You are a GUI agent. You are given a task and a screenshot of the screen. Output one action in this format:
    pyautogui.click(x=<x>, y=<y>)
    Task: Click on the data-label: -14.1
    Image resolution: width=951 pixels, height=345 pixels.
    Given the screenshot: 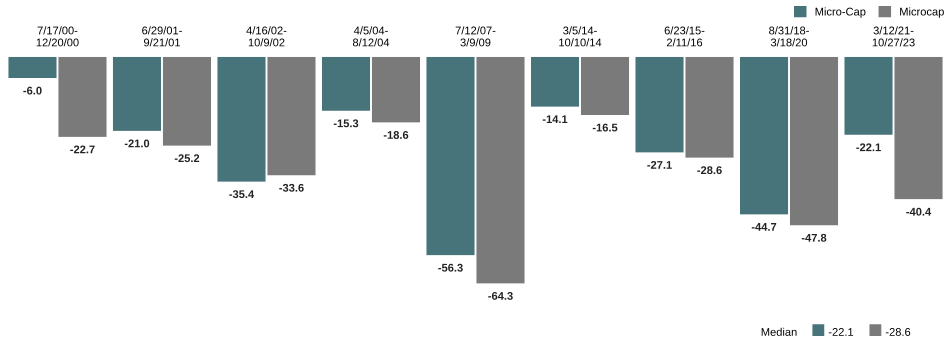 What is the action you would take?
    pyautogui.click(x=555, y=119)
    